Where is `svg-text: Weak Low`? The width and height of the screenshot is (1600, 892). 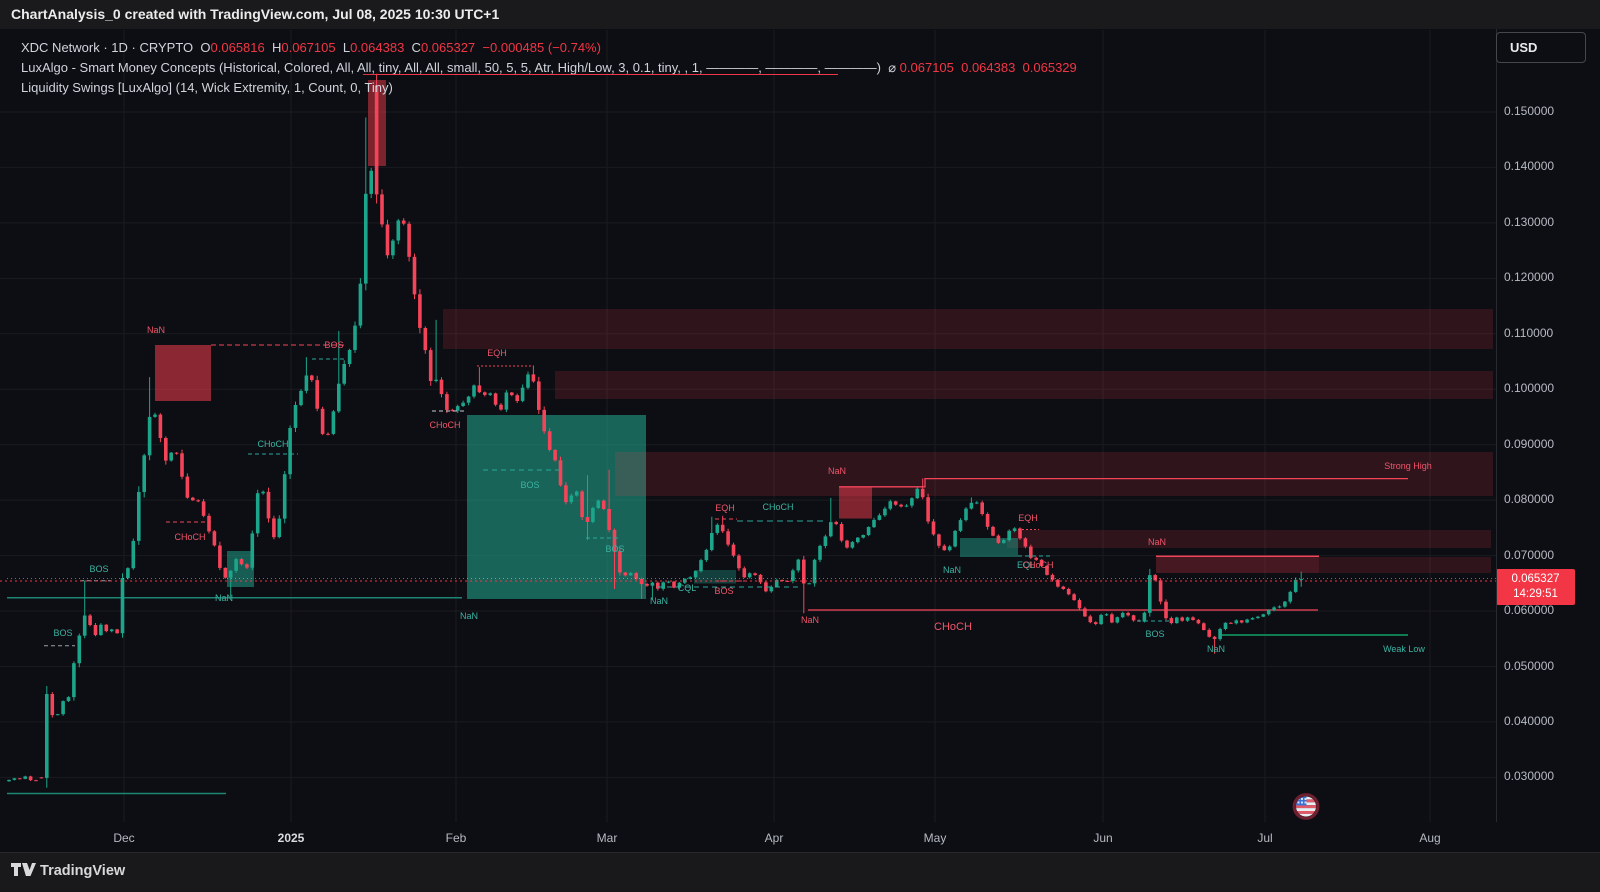 svg-text: Weak Low is located at coordinates (1404, 649).